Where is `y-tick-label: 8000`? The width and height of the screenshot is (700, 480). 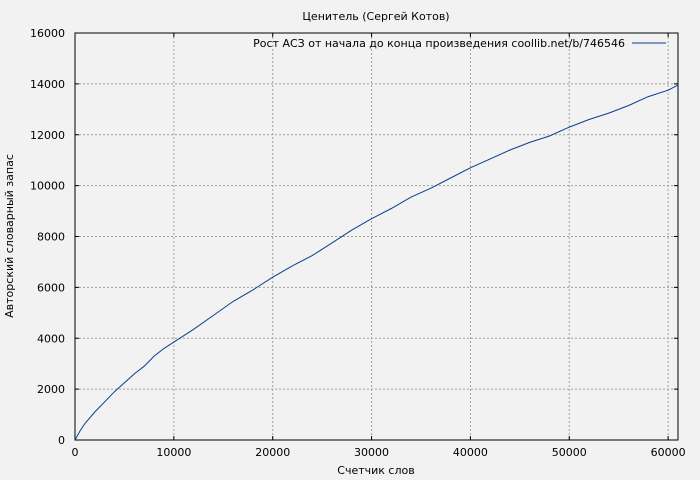
y-tick-label: 8000 is located at coordinates (51, 237).